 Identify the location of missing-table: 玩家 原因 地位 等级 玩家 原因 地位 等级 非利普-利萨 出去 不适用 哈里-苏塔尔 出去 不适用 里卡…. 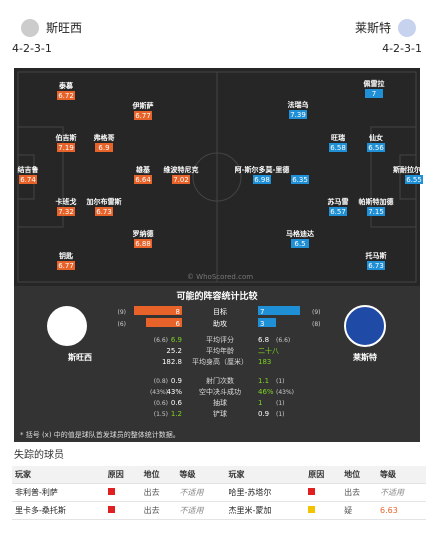
(219, 493).